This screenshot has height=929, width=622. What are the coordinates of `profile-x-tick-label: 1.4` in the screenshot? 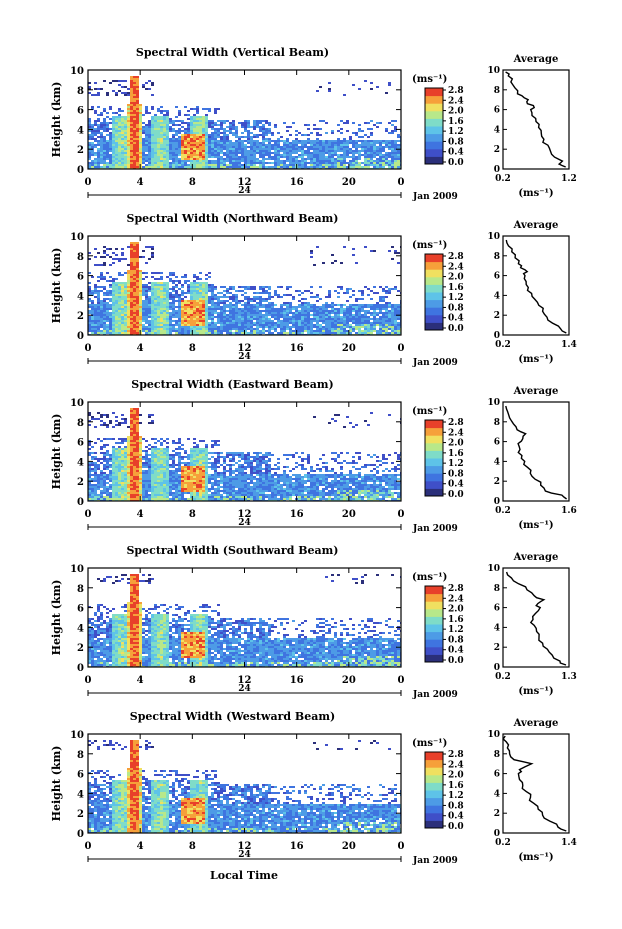 It's located at (569, 345).